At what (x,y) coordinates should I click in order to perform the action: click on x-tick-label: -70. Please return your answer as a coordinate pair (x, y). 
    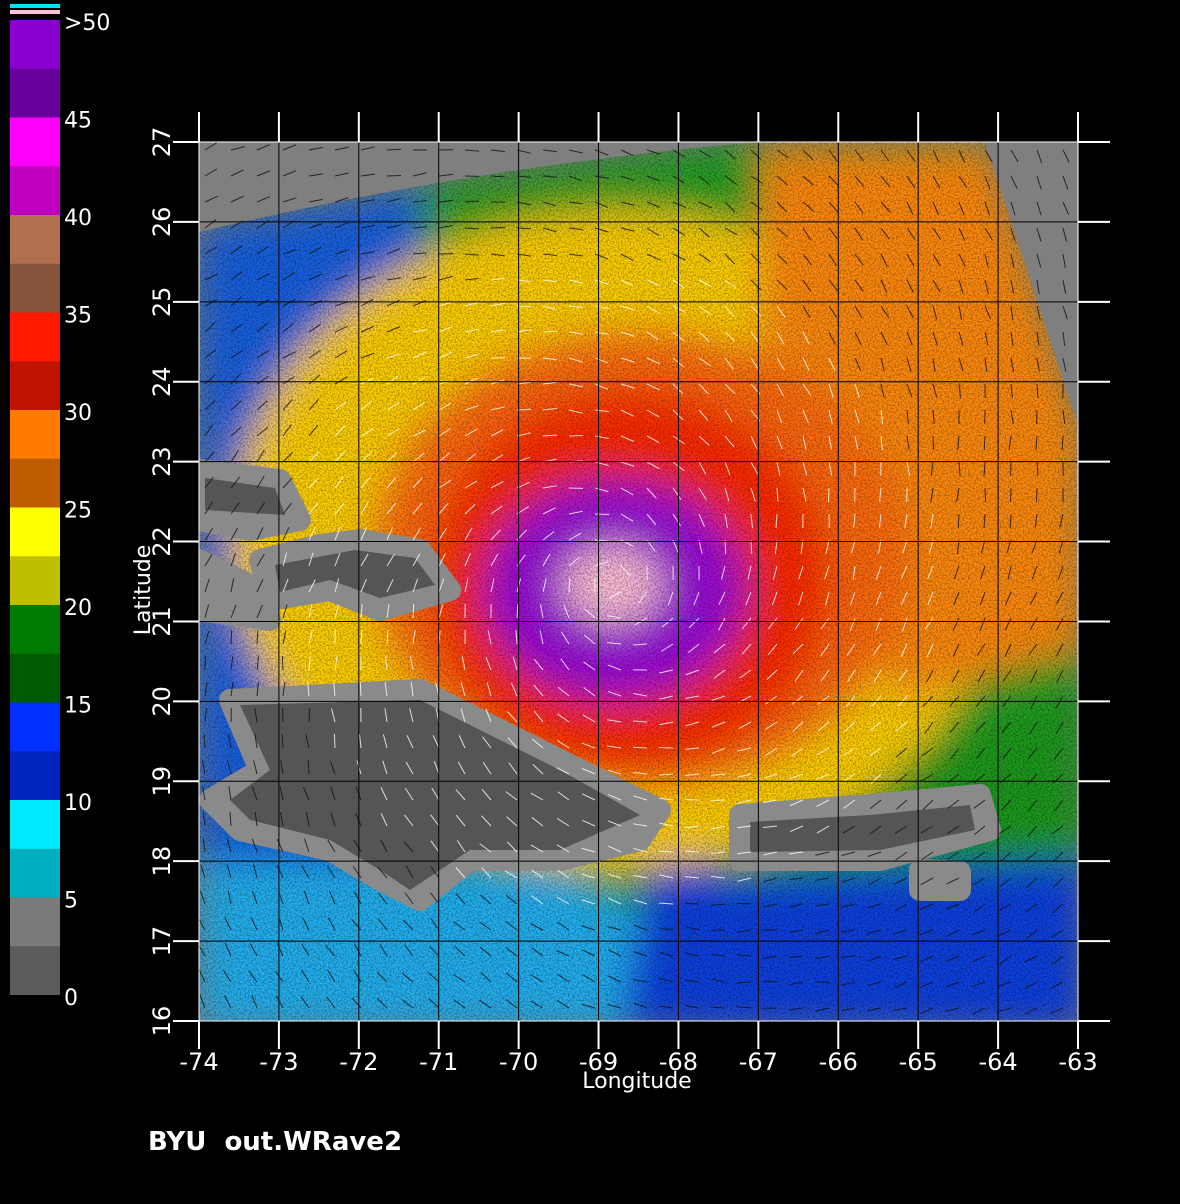
    Looking at the image, I should click on (518, 1062).